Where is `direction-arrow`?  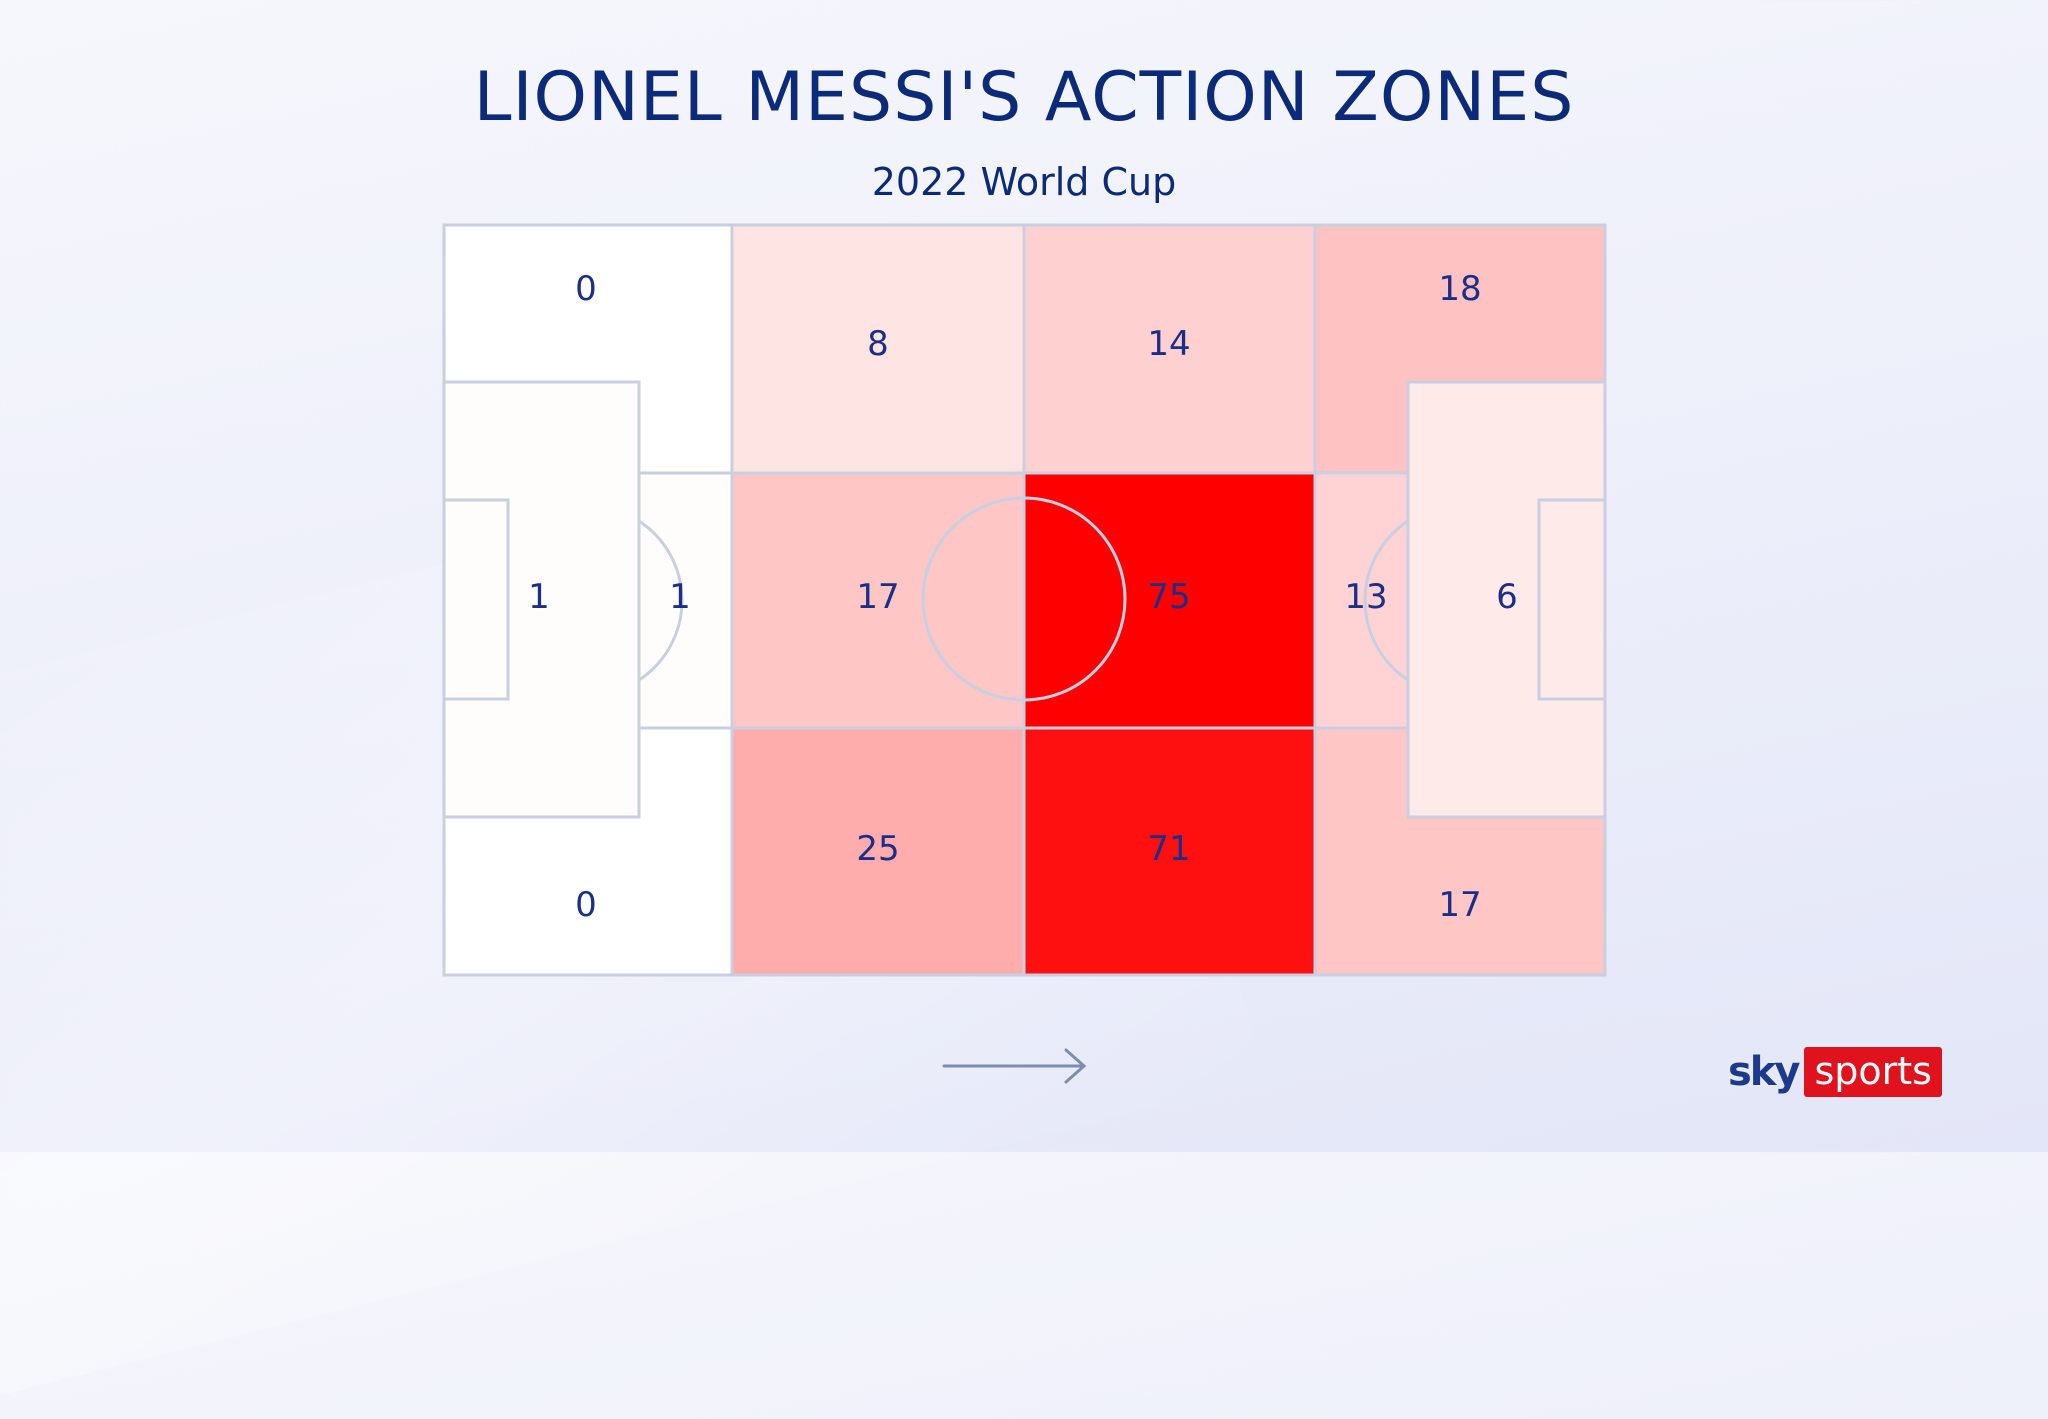
direction-arrow is located at coordinates (1014, 1066).